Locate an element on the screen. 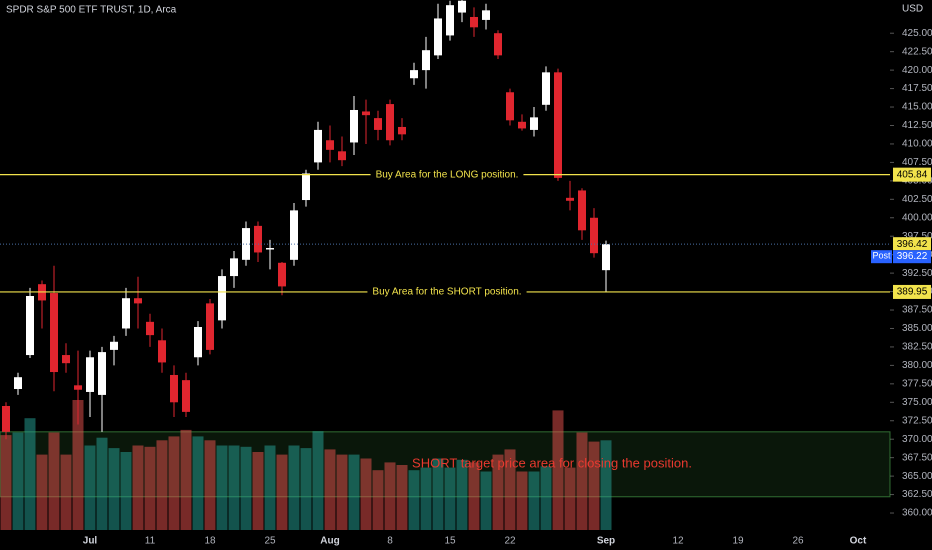  y-tick-label: 417.50 is located at coordinates (917, 88).